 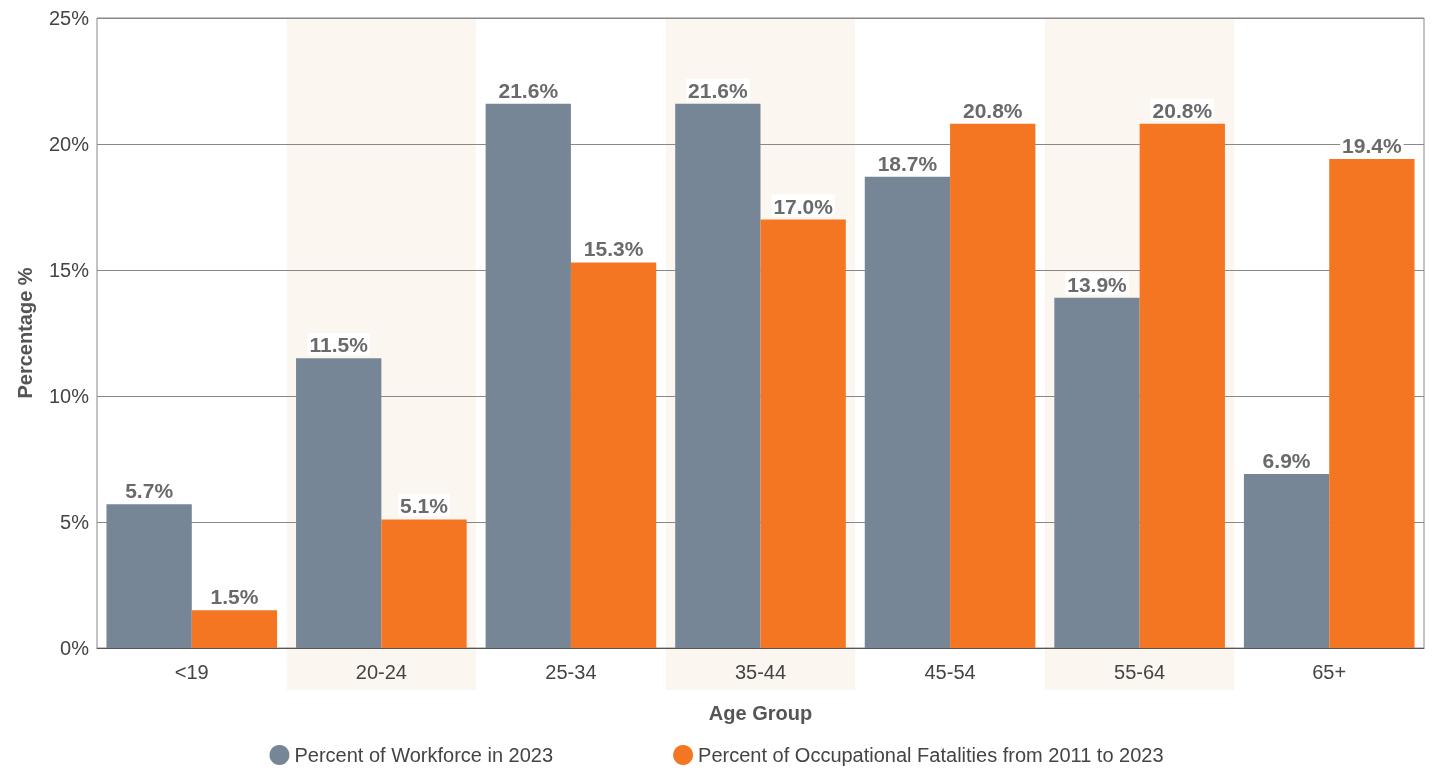 I want to click on data-label: 5.7%, so click(x=149, y=491).